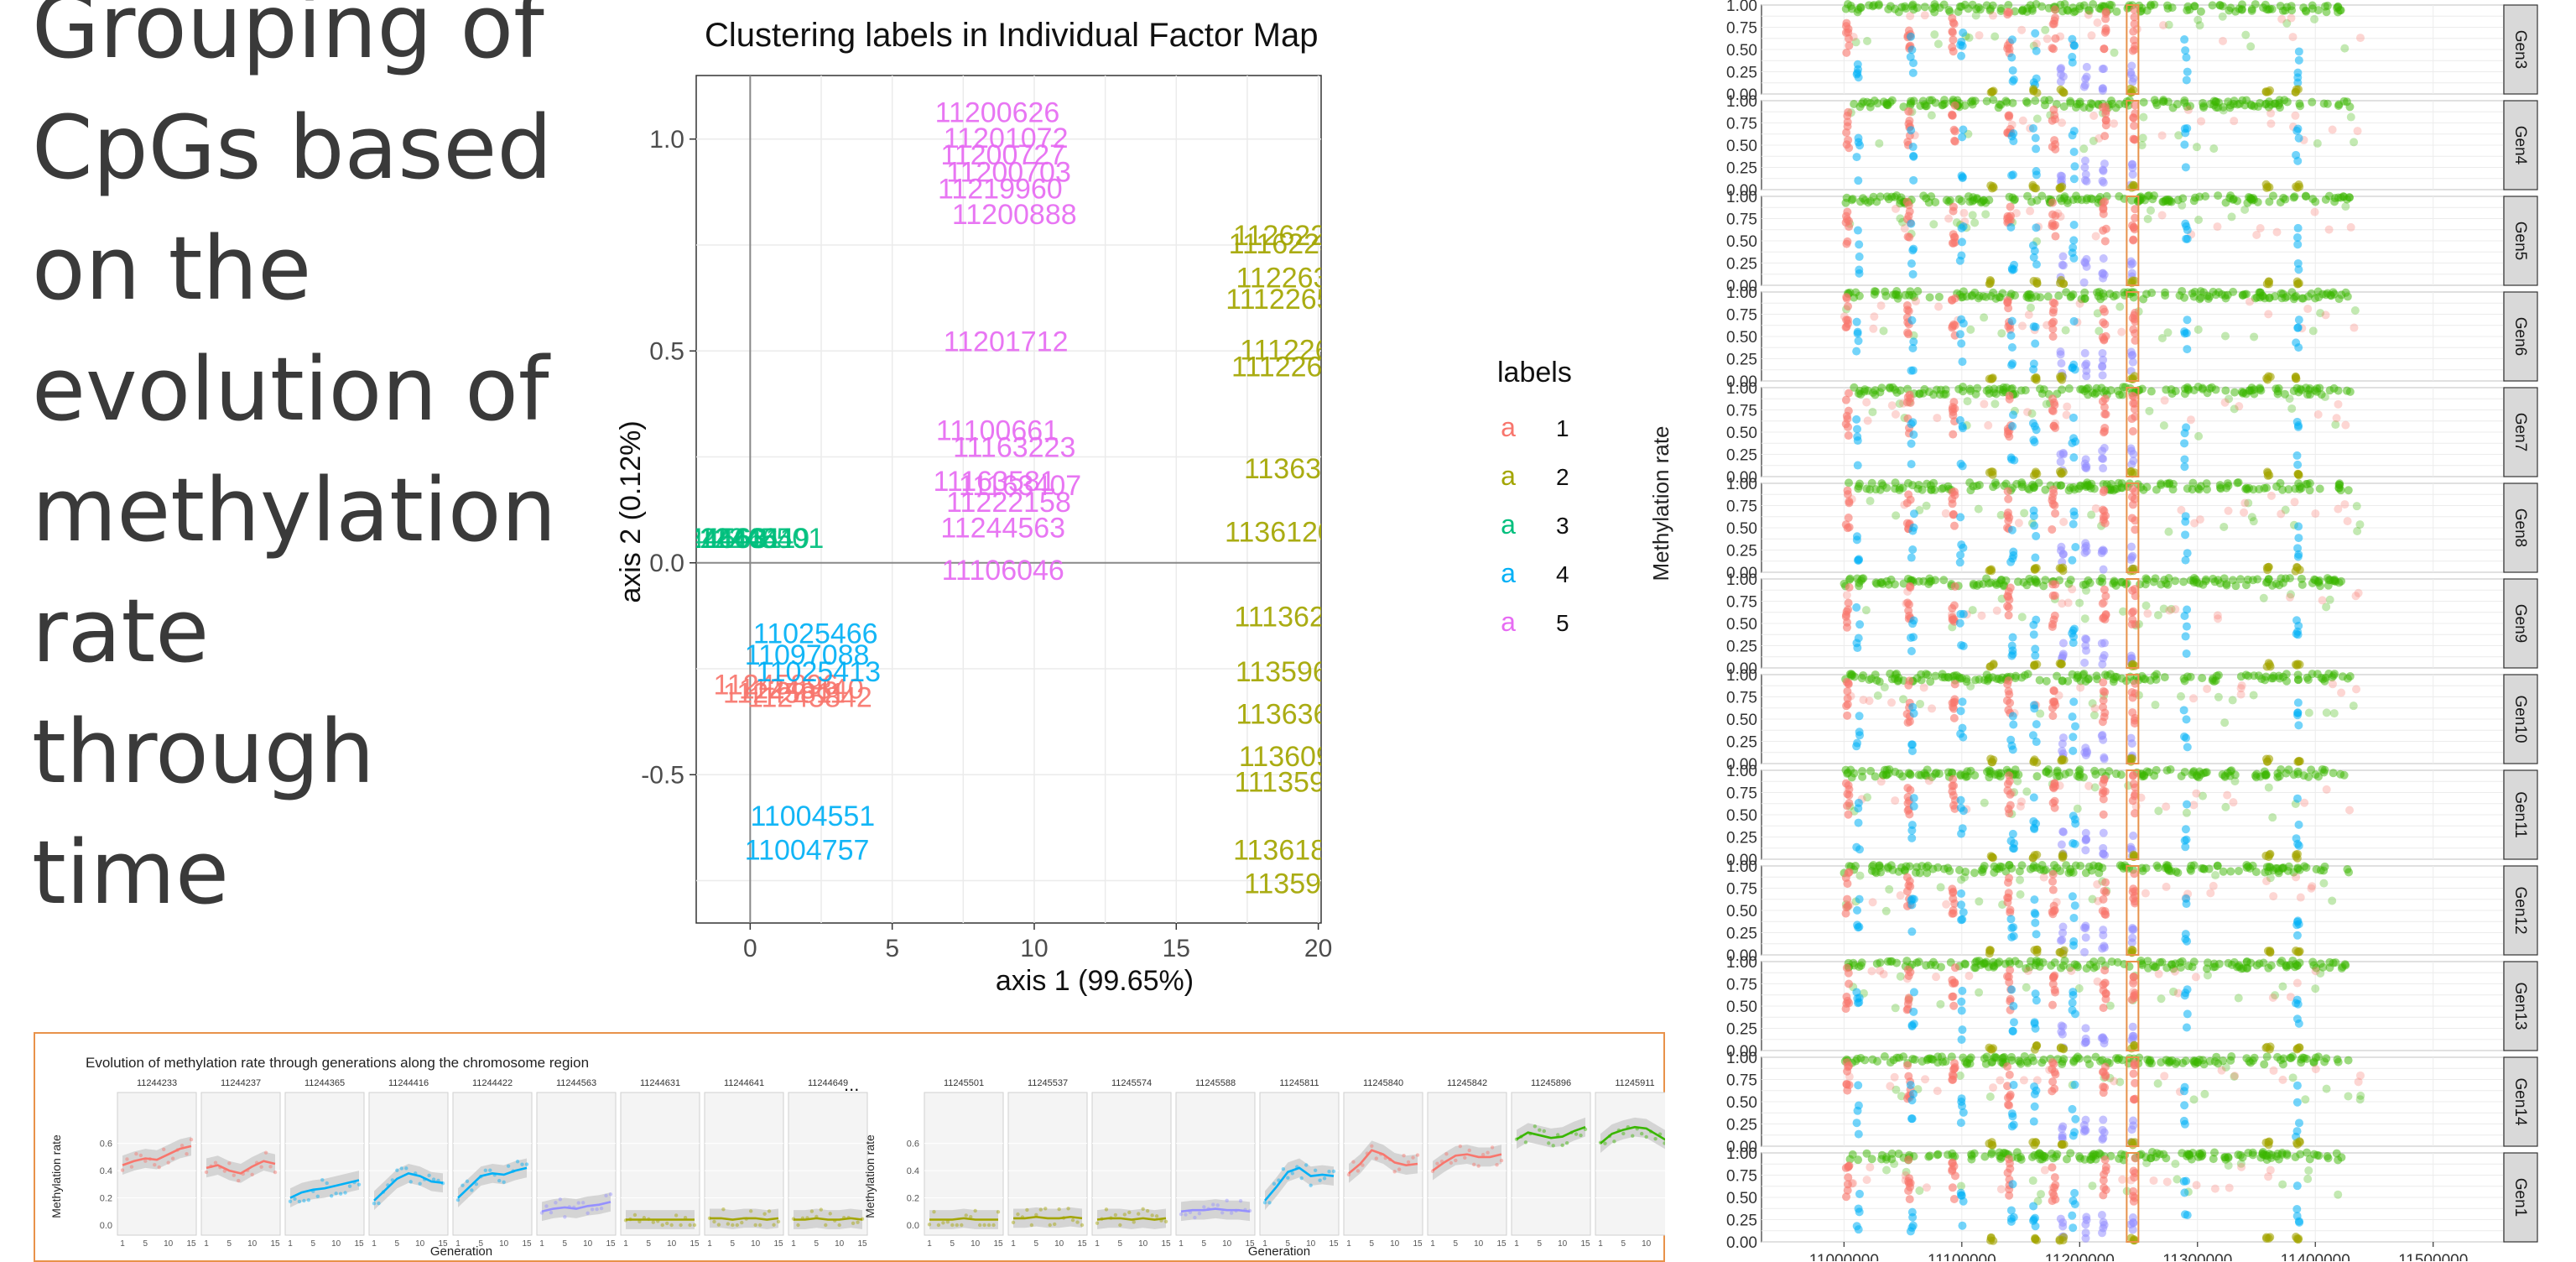 The width and height of the screenshot is (2576, 1262). Describe the element at coordinates (1741, 29) in the screenshot. I see `facet-y-tick-label: 0.75` at that location.